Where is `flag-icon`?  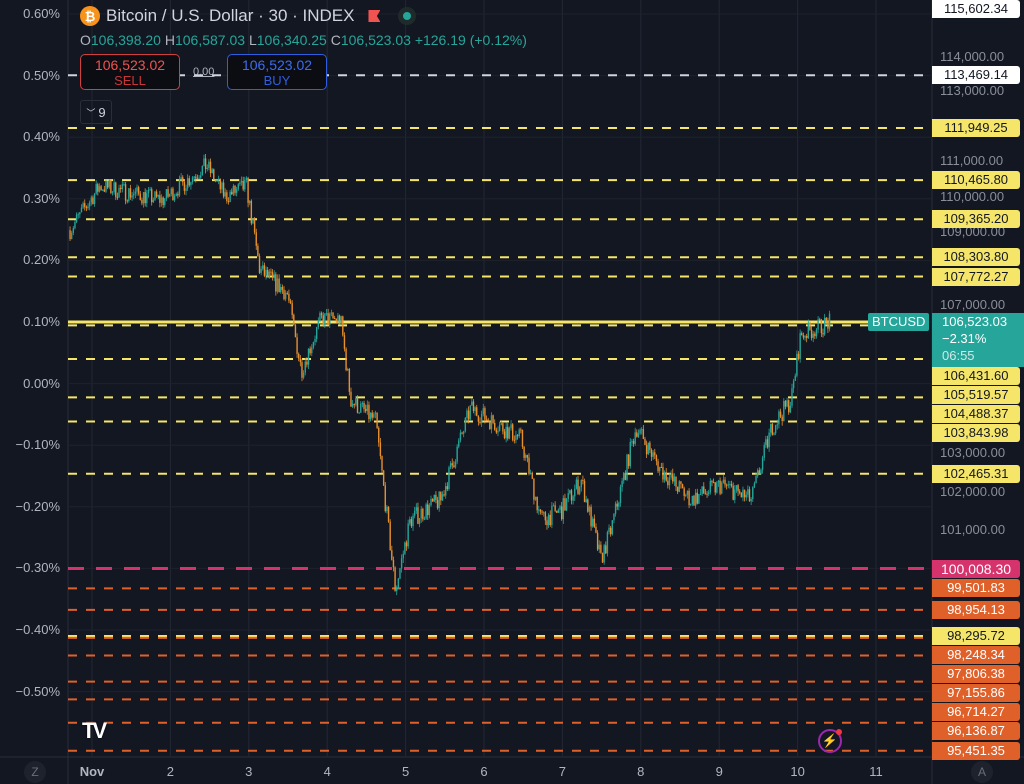 flag-icon is located at coordinates (374, 16).